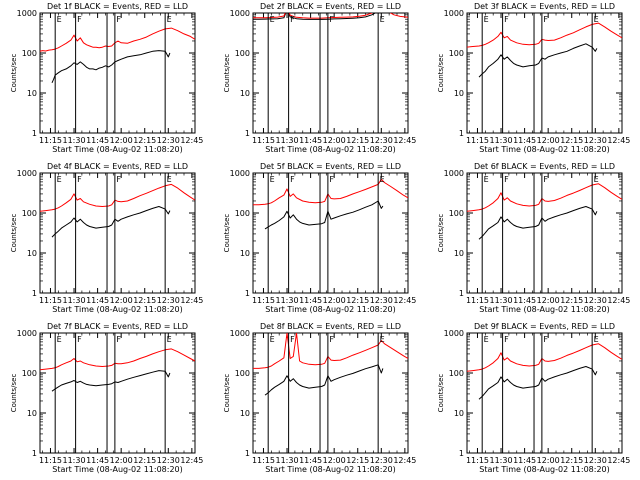  Describe the element at coordinates (544, 6) in the screenshot. I see `panel-title: Det 3f BLACK = Events, RED = LLD` at that location.